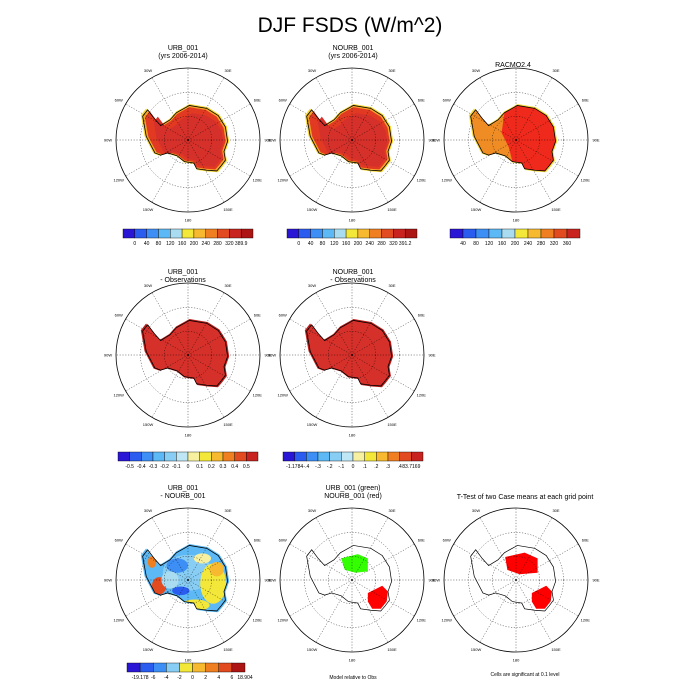  Describe the element at coordinates (182, 244) in the screenshot. I see `colorbar-tick-label: 160` at that location.